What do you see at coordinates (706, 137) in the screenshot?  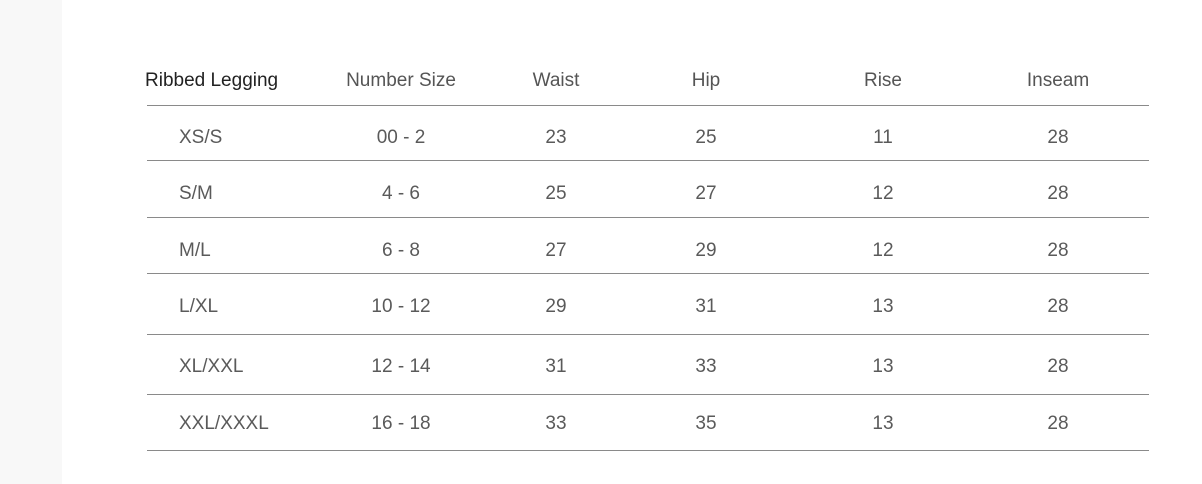 I see `cell-hip: 25` at bounding box center [706, 137].